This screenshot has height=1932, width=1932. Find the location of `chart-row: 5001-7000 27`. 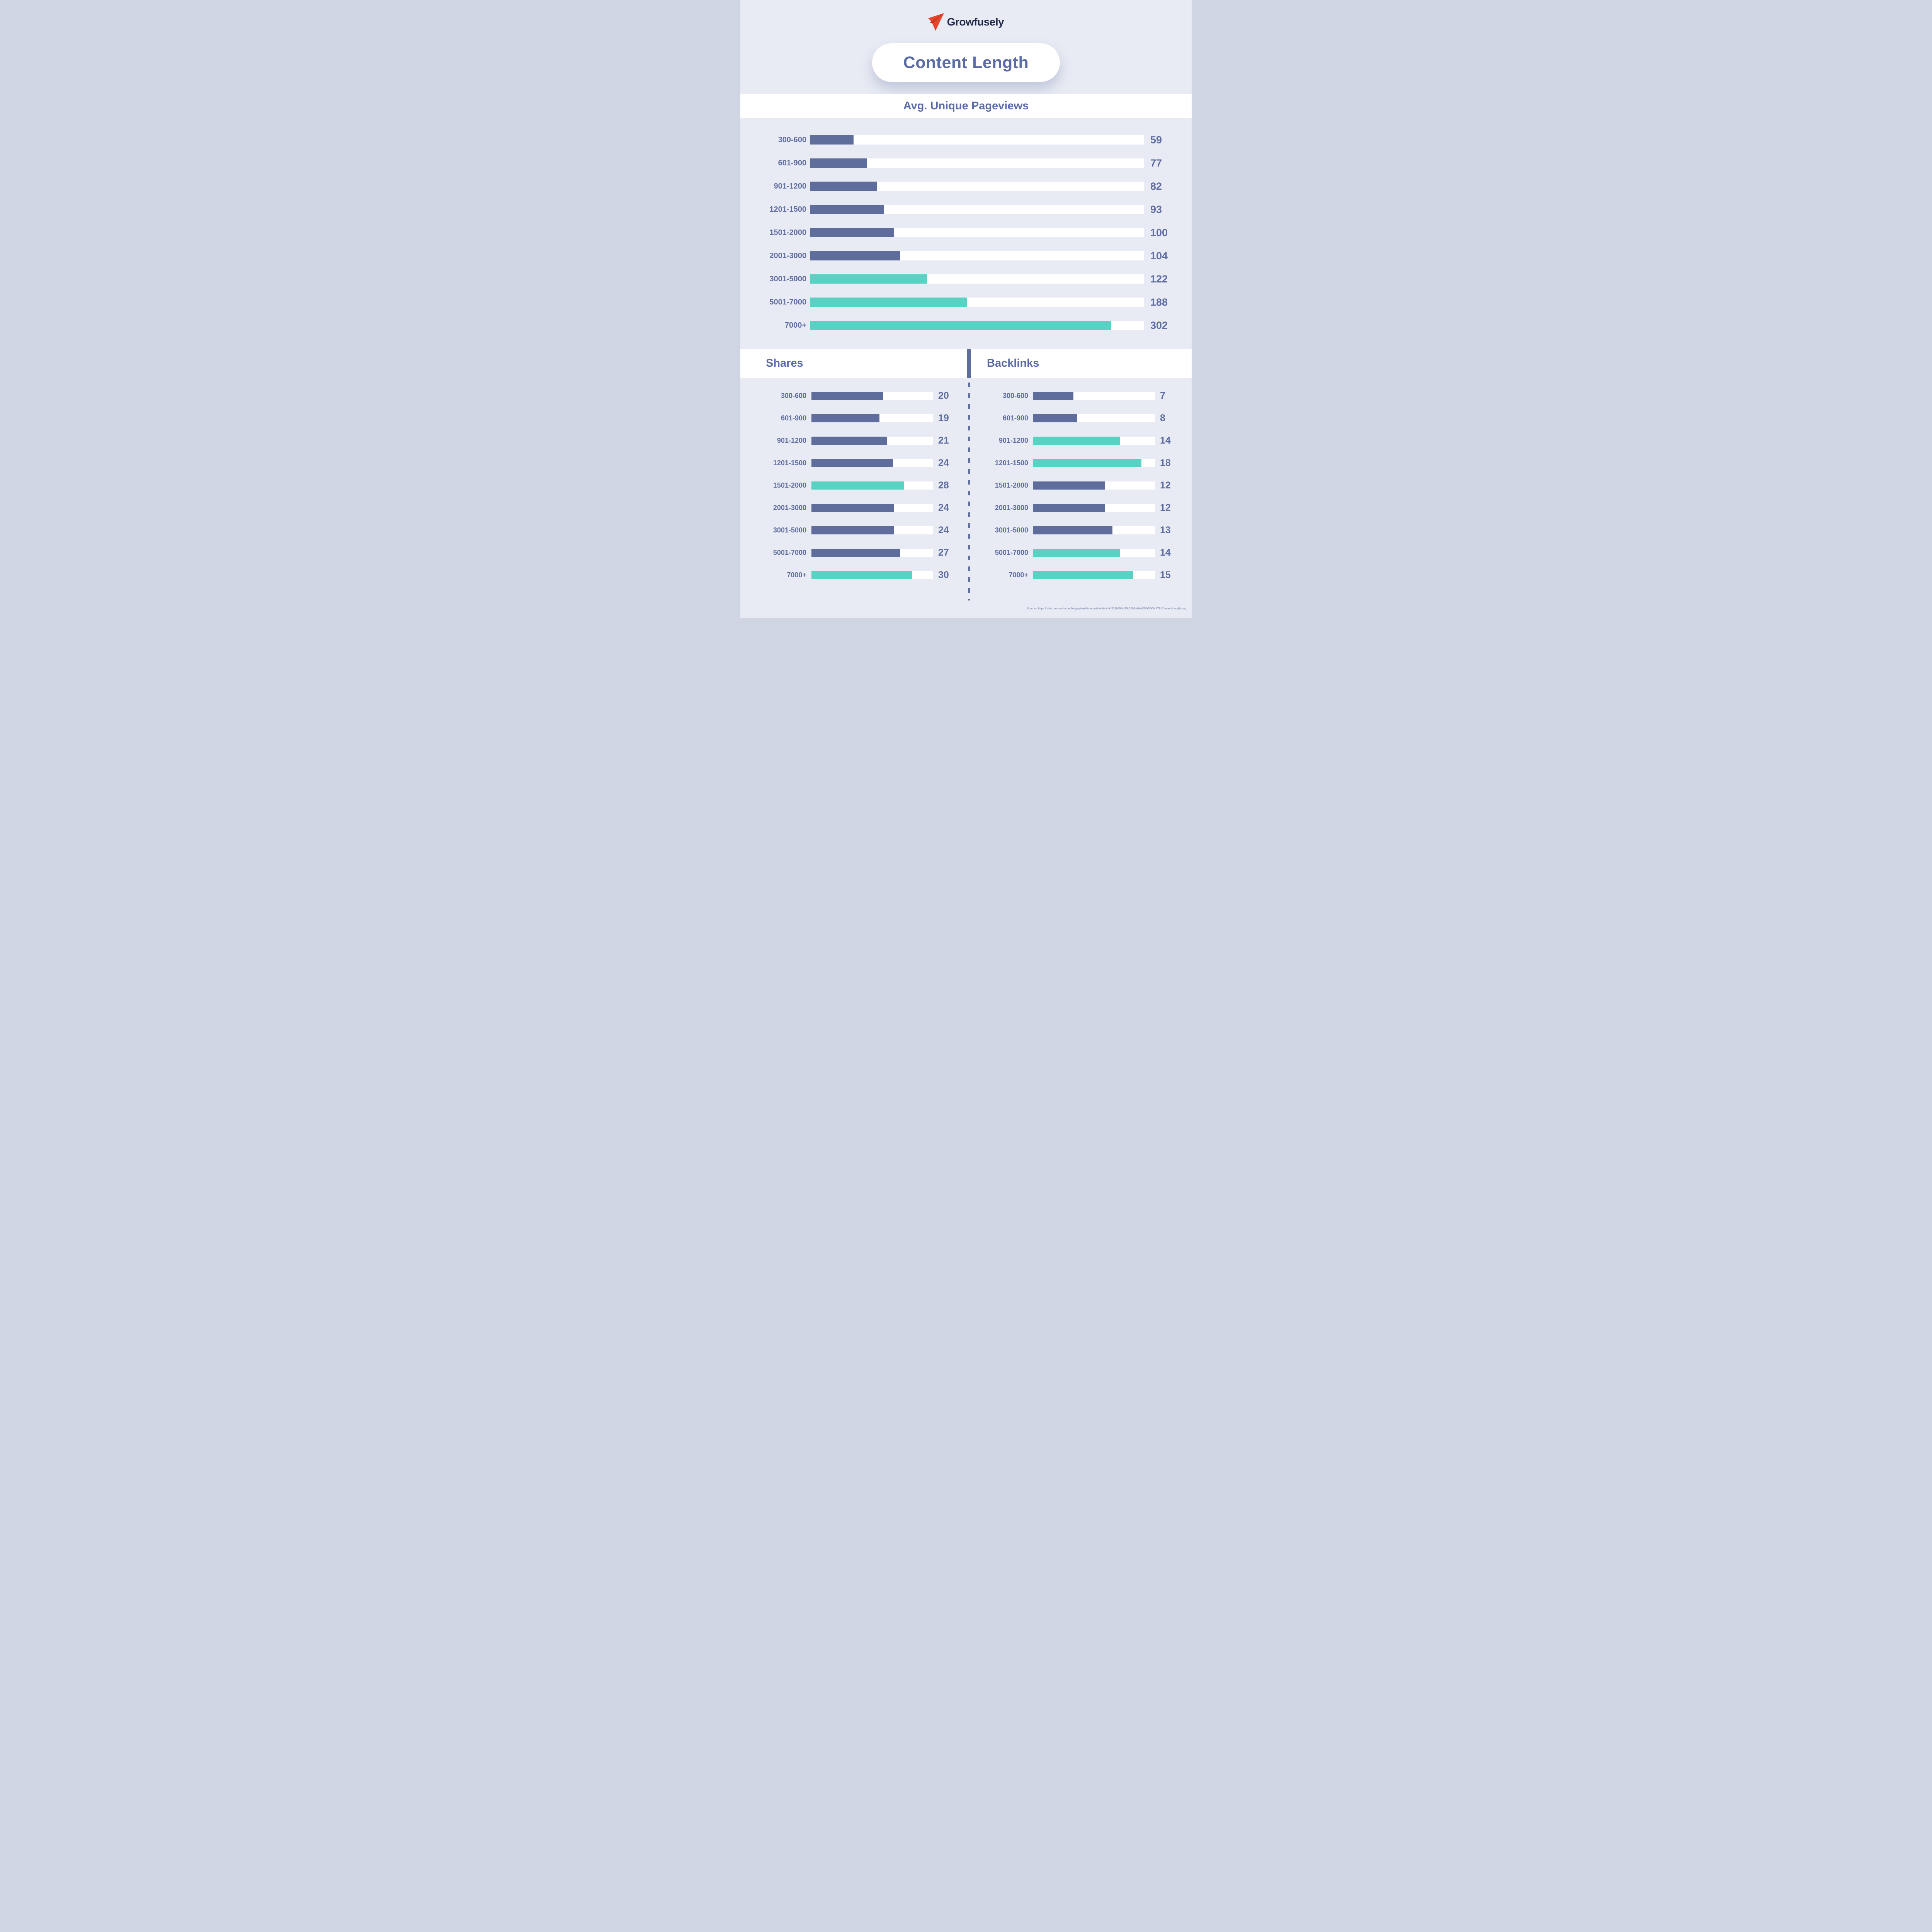

chart-row: 5001-7000 27 is located at coordinates (844, 553).